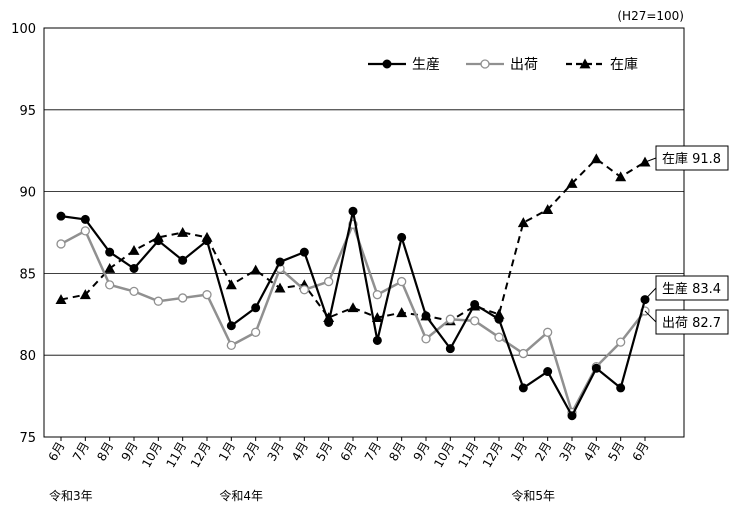 The width and height of the screenshot is (740, 518). What do you see at coordinates (176, 455) in the screenshot?
I see `x-tick-label: 11月` at bounding box center [176, 455].